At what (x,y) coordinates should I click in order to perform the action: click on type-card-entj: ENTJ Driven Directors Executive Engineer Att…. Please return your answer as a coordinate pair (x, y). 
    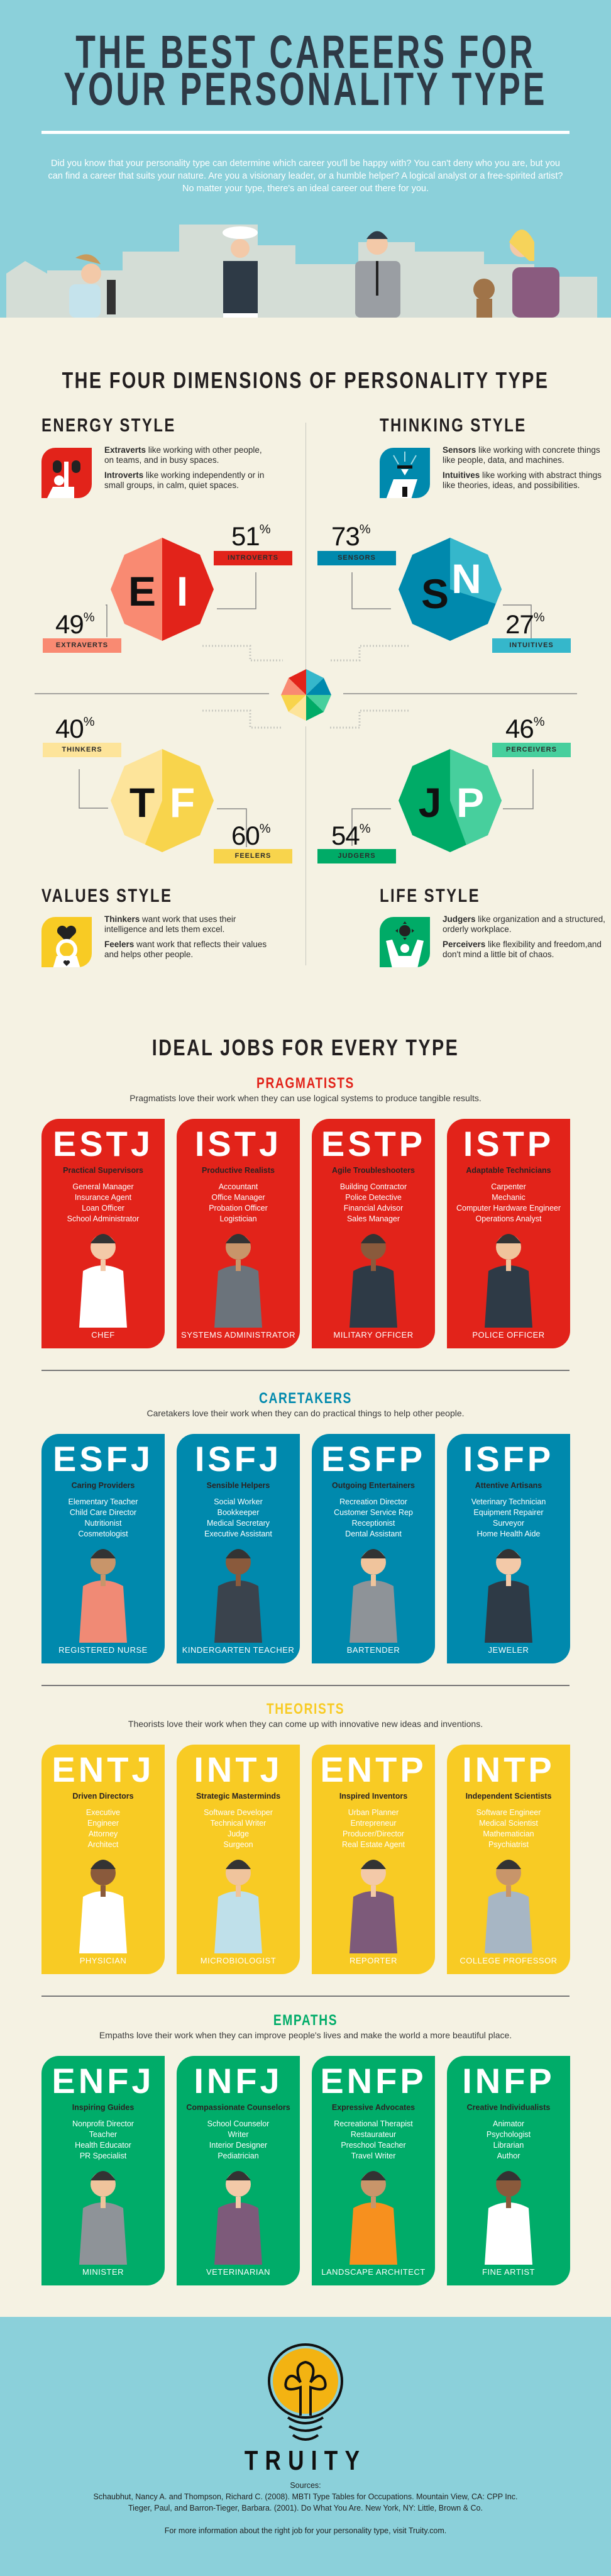
    Looking at the image, I should click on (103, 1859).